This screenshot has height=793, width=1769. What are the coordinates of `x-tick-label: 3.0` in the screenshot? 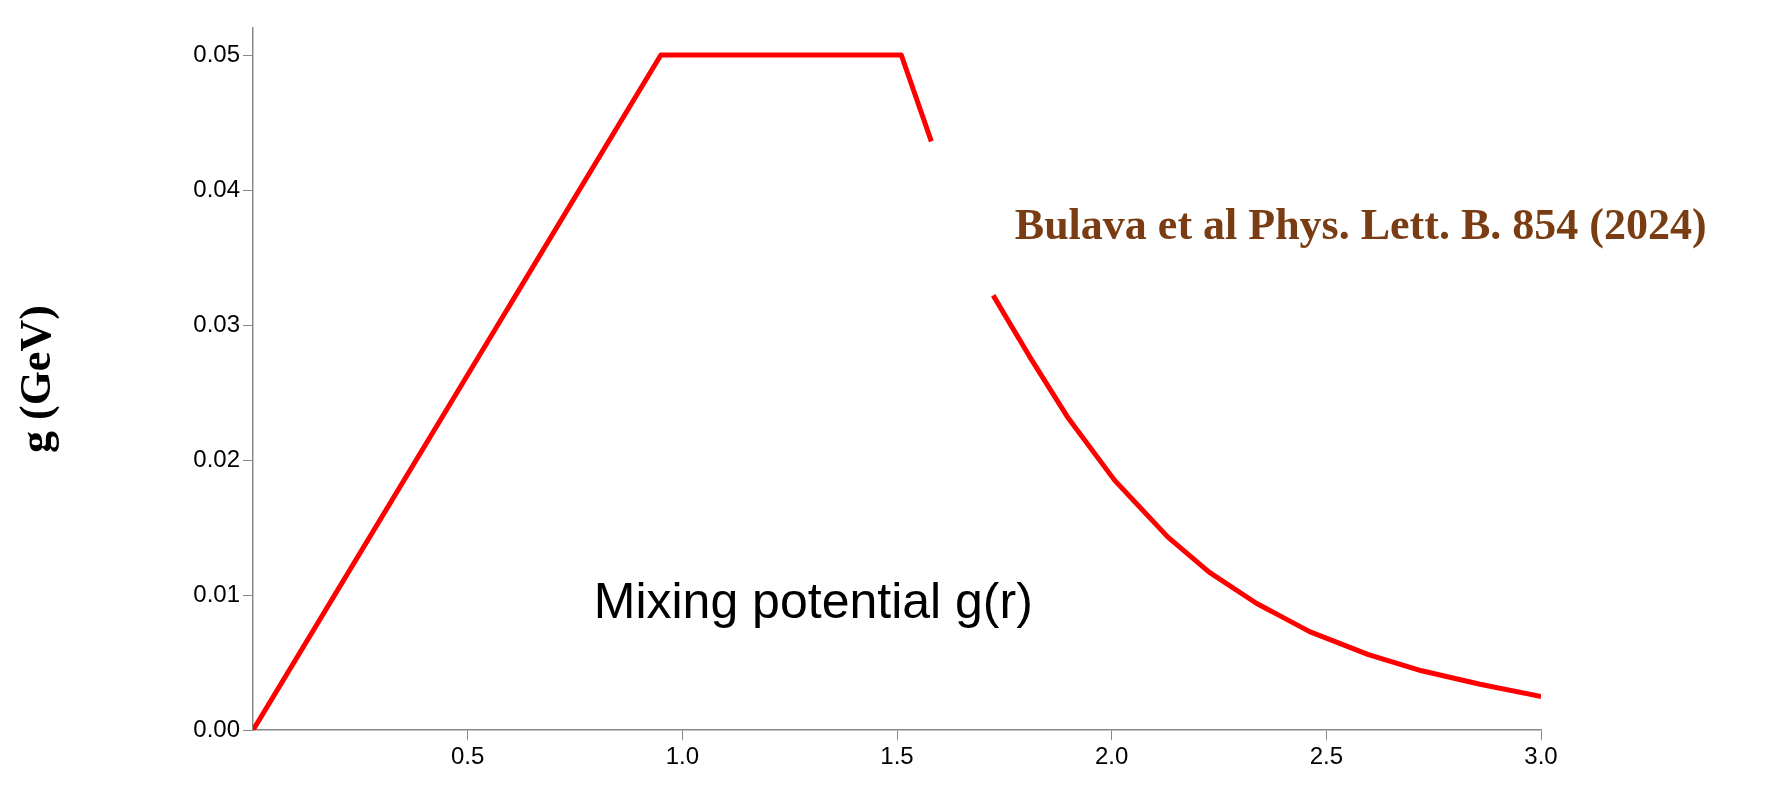 It's located at (1541, 756).